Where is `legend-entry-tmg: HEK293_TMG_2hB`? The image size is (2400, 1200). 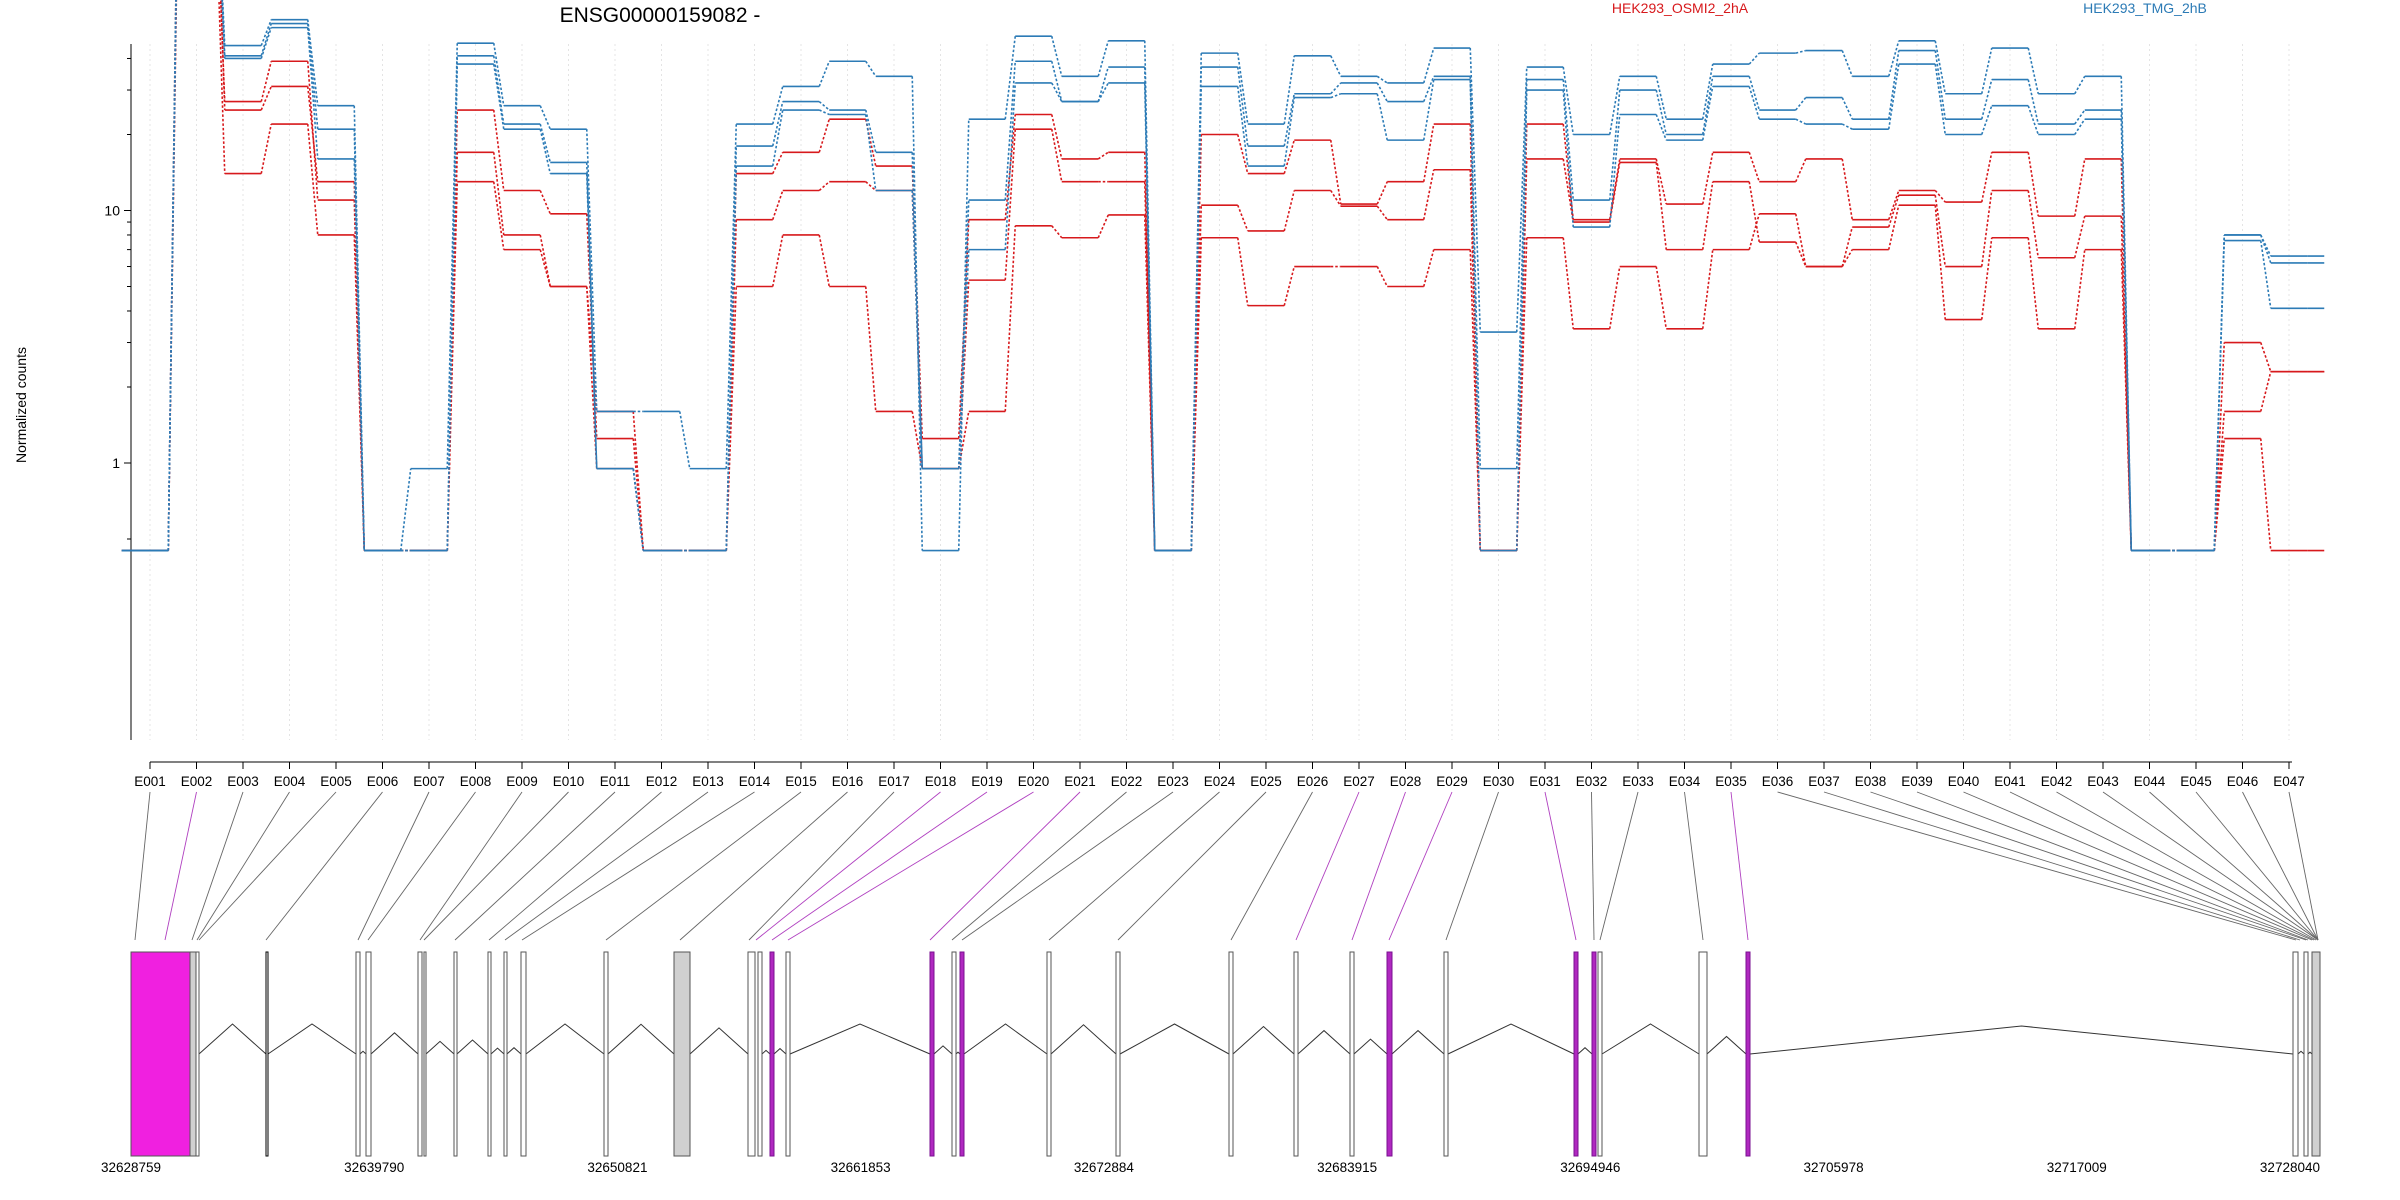 legend-entry-tmg: HEK293_TMG_2hB is located at coordinates (2145, 8).